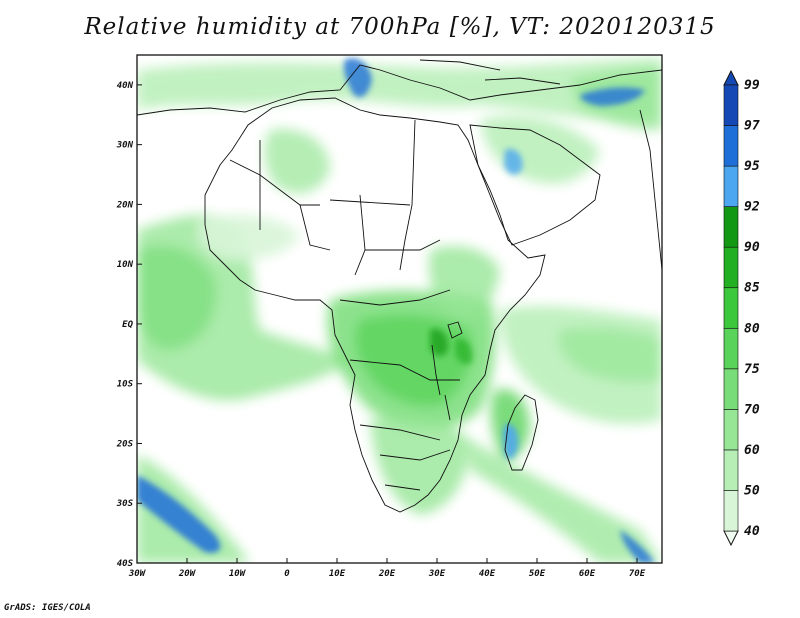 The image size is (800, 618). I want to click on credit-text: GrADS: IGES/COLA, so click(47, 608).